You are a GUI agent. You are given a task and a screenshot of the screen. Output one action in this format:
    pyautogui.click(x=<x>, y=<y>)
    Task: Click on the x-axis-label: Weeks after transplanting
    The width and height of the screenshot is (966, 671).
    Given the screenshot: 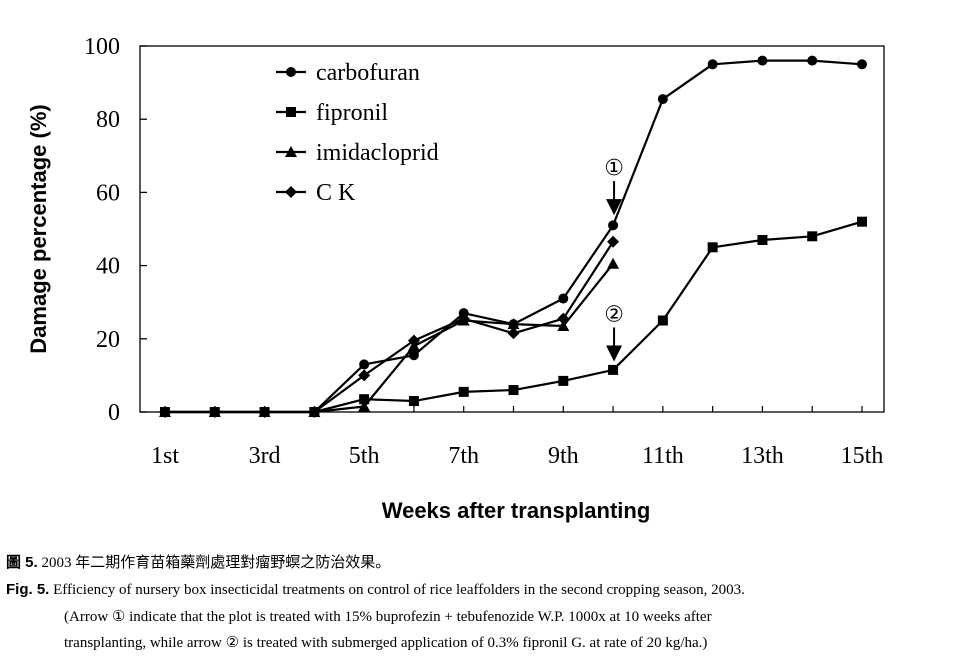 What is the action you would take?
    pyautogui.click(x=516, y=510)
    